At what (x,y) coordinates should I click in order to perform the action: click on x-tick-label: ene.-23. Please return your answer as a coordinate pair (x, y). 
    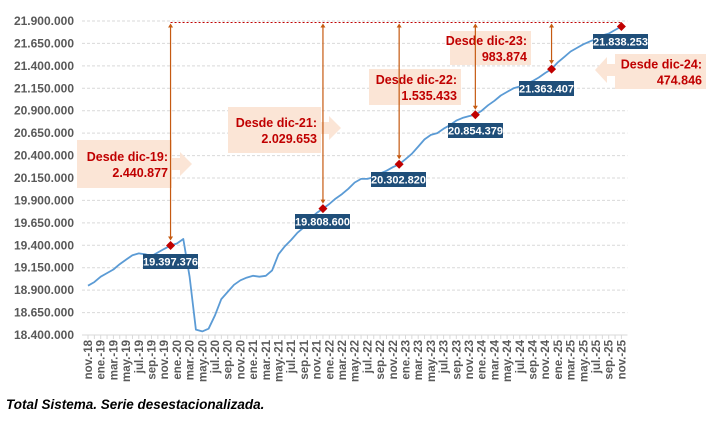
    Looking at the image, I should click on (407, 360).